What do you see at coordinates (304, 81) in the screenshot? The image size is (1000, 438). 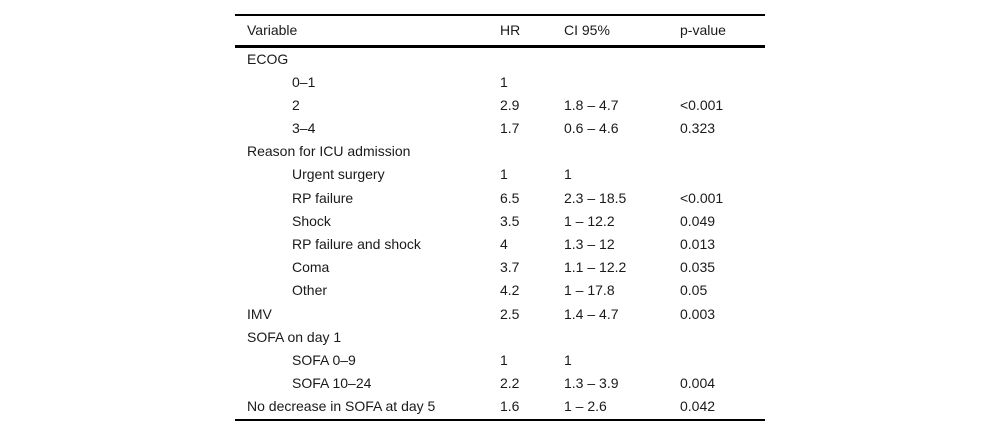 I see `row-label: 0–1` at bounding box center [304, 81].